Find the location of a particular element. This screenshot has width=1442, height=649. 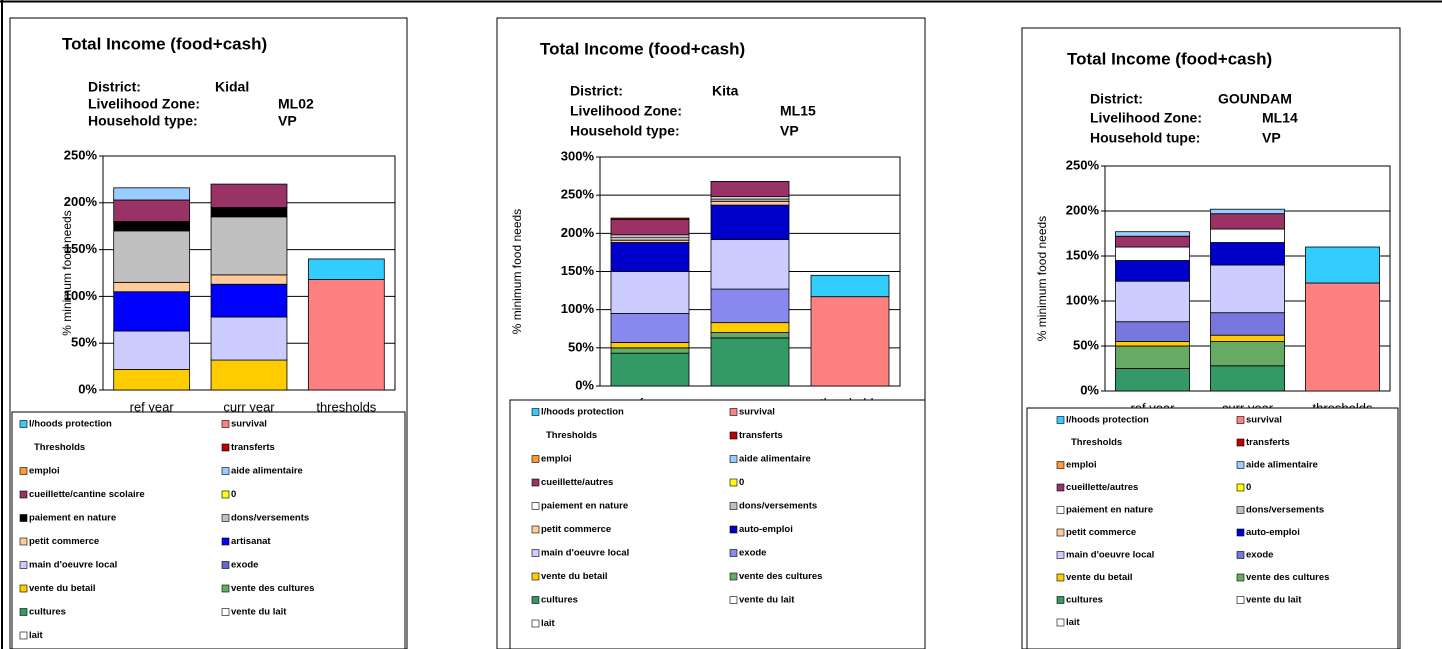

legend-label: cueillette/cantine scolaire is located at coordinates (87, 494).